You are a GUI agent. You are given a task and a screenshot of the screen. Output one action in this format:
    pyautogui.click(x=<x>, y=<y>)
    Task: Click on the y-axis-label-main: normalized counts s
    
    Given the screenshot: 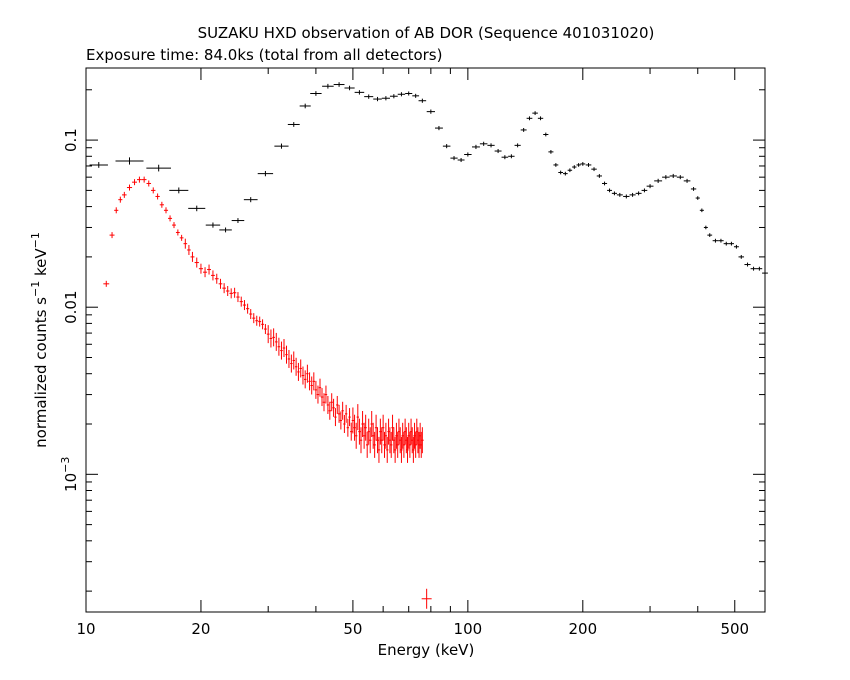 What is the action you would take?
    pyautogui.click(x=41, y=372)
    